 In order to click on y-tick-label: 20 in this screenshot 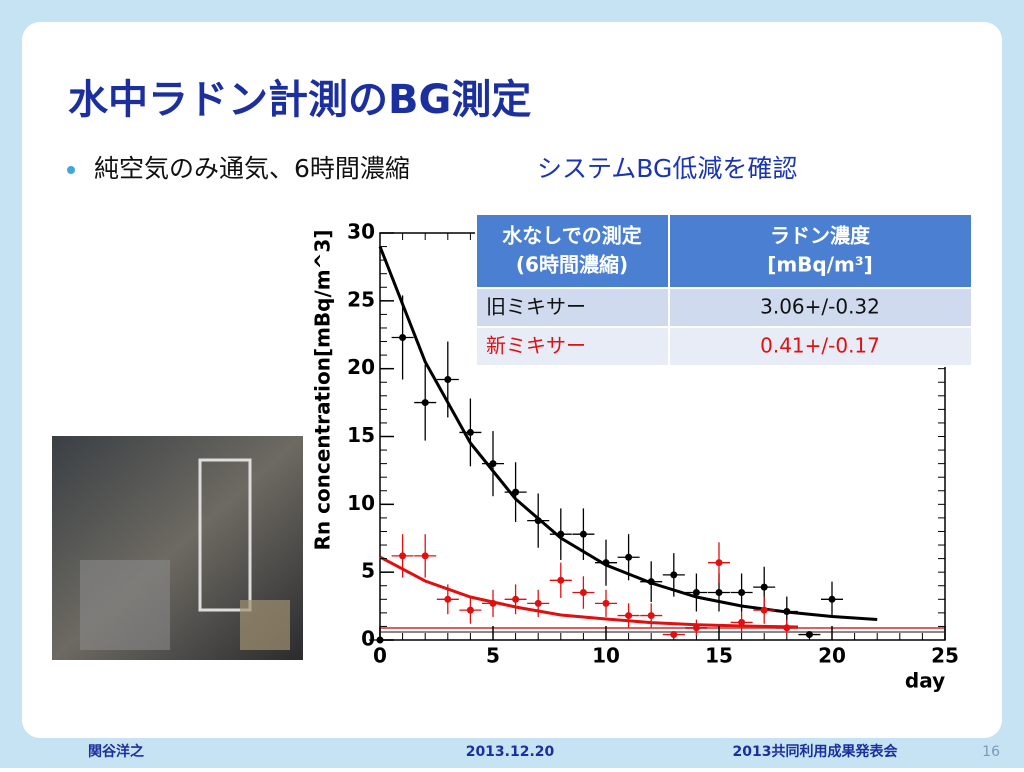, I will do `click(361, 367)`.